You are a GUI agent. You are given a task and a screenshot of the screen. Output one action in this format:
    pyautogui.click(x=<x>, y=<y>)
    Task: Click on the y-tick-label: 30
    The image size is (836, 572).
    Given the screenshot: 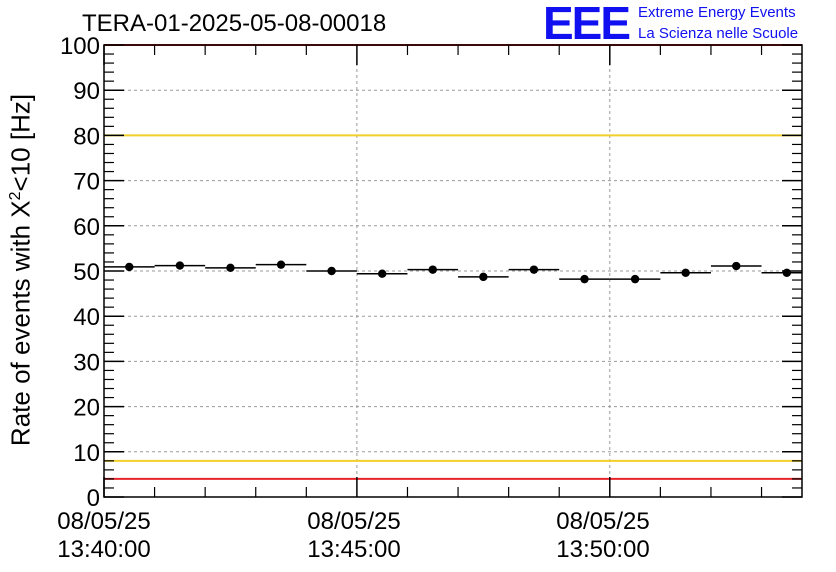 What is the action you would take?
    pyautogui.click(x=86, y=362)
    